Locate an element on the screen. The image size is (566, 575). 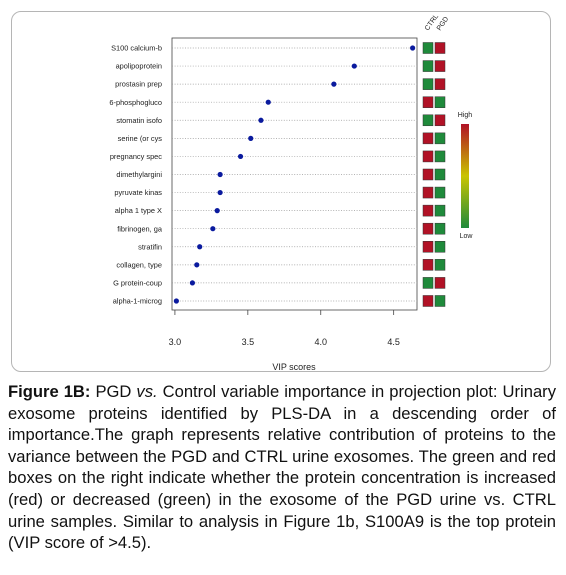
protein-label: stomatin isofo is located at coordinates (139, 120).